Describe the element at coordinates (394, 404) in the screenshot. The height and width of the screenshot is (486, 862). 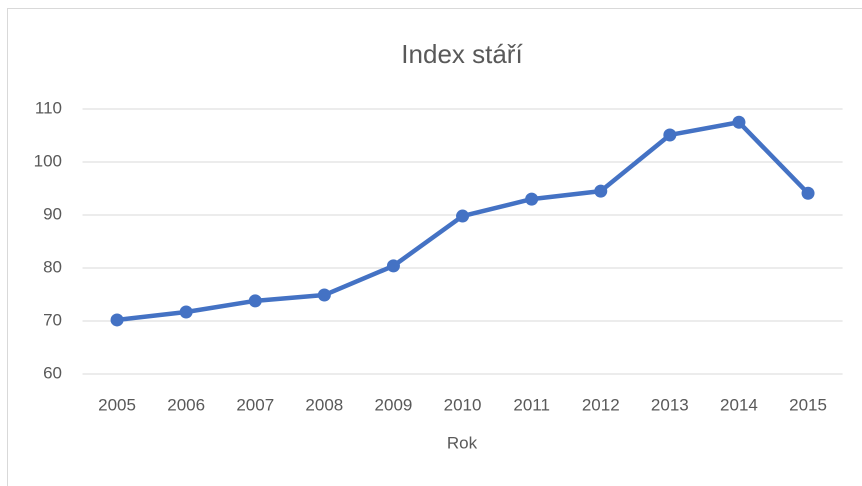
I see `x-tick-label: 2009` at that location.